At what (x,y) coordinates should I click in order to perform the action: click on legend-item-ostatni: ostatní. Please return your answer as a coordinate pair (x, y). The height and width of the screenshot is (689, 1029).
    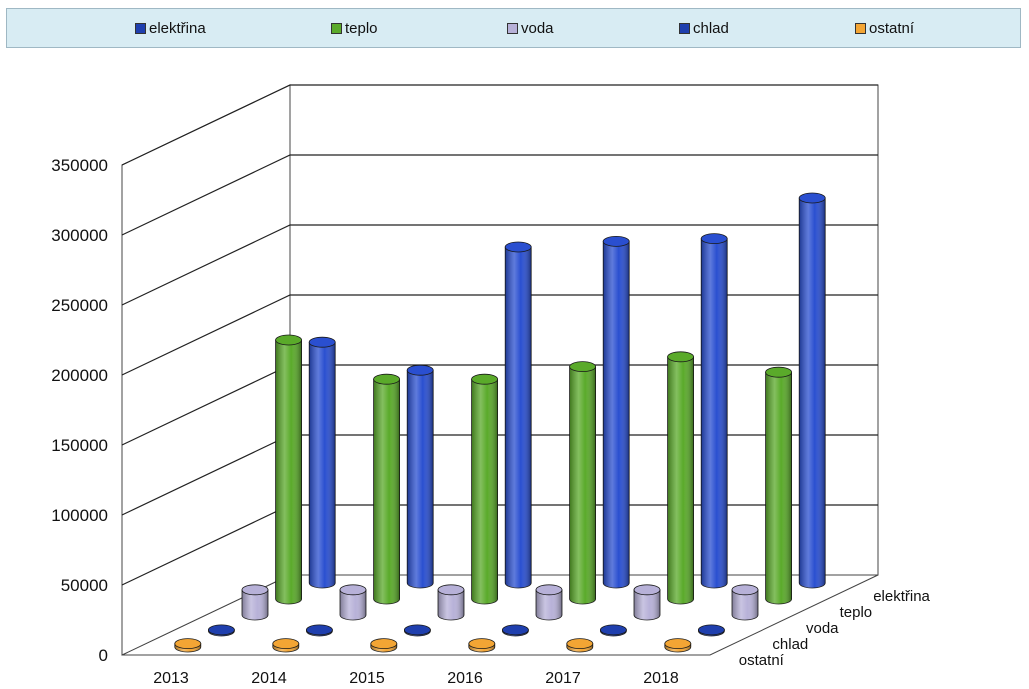
    Looking at the image, I should click on (884, 28).